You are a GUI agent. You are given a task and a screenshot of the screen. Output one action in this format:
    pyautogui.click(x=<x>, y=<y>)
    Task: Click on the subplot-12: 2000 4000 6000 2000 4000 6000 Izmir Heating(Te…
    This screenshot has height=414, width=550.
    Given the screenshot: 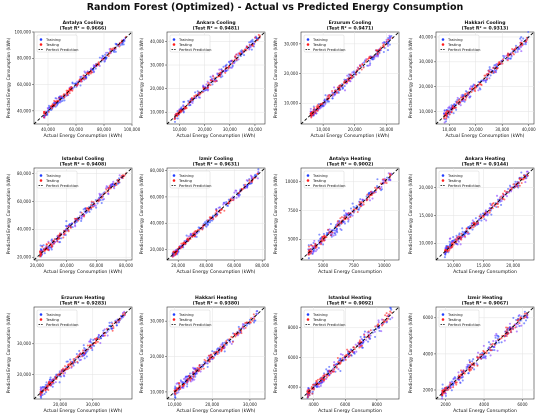 What is the action you would take?
    pyautogui.click(x=471, y=354)
    